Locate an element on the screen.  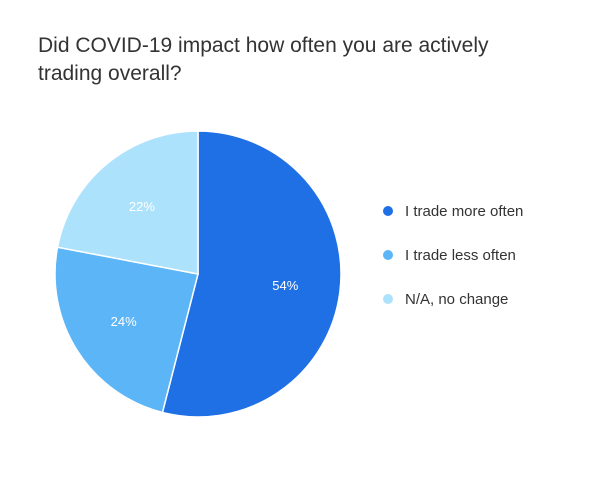
legend-item-1: I trade less often is located at coordinates (453, 255).